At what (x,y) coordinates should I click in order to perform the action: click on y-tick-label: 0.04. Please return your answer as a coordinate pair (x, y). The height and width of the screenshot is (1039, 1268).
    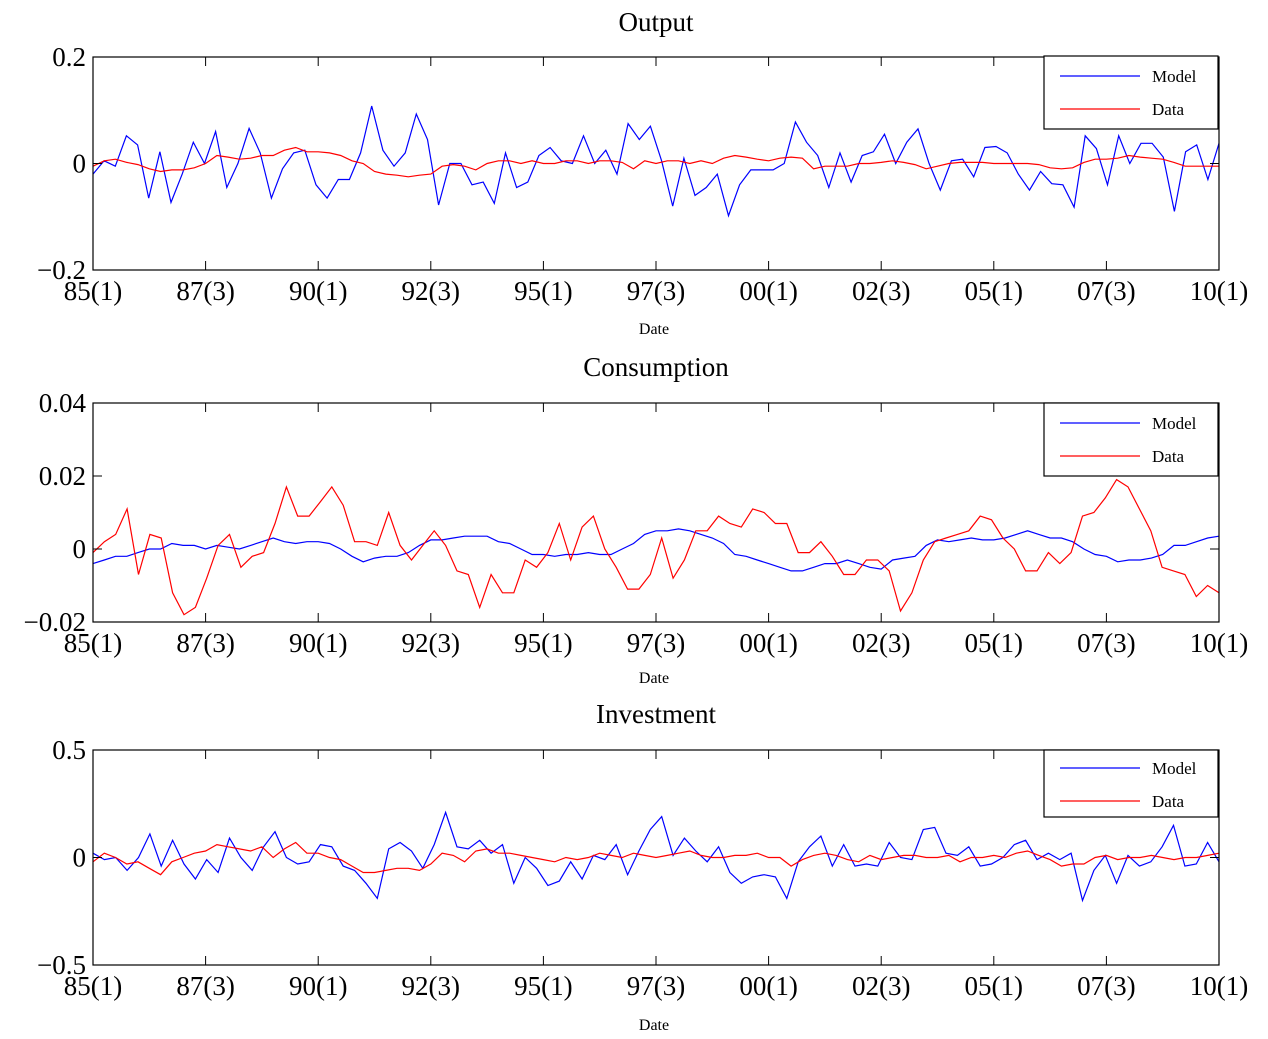
    Looking at the image, I should click on (63, 403).